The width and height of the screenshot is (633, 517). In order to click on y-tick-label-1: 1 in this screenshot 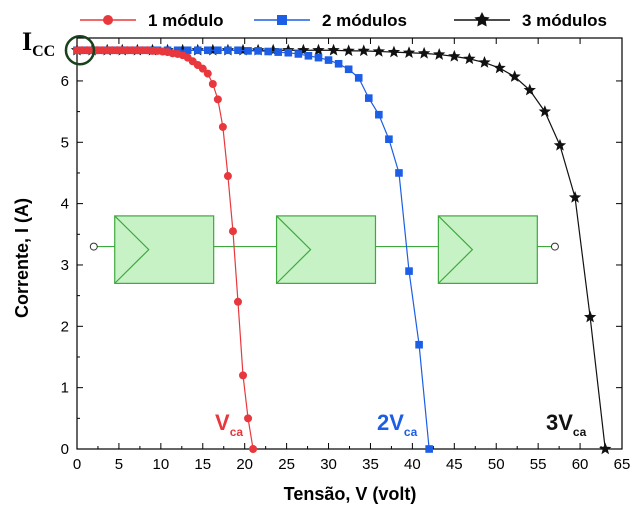, I will do `click(65, 388)`.